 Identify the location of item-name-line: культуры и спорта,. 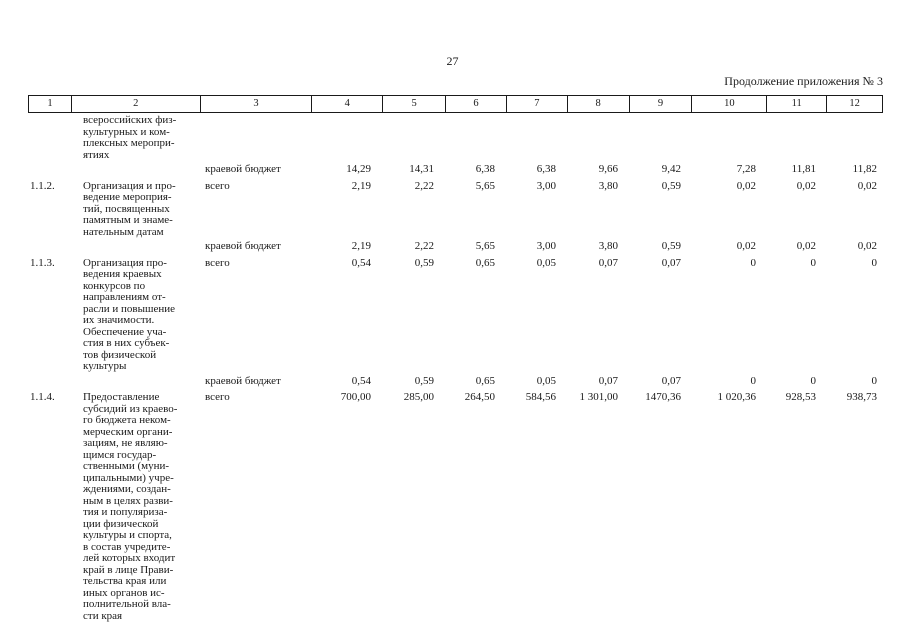
(127, 535).